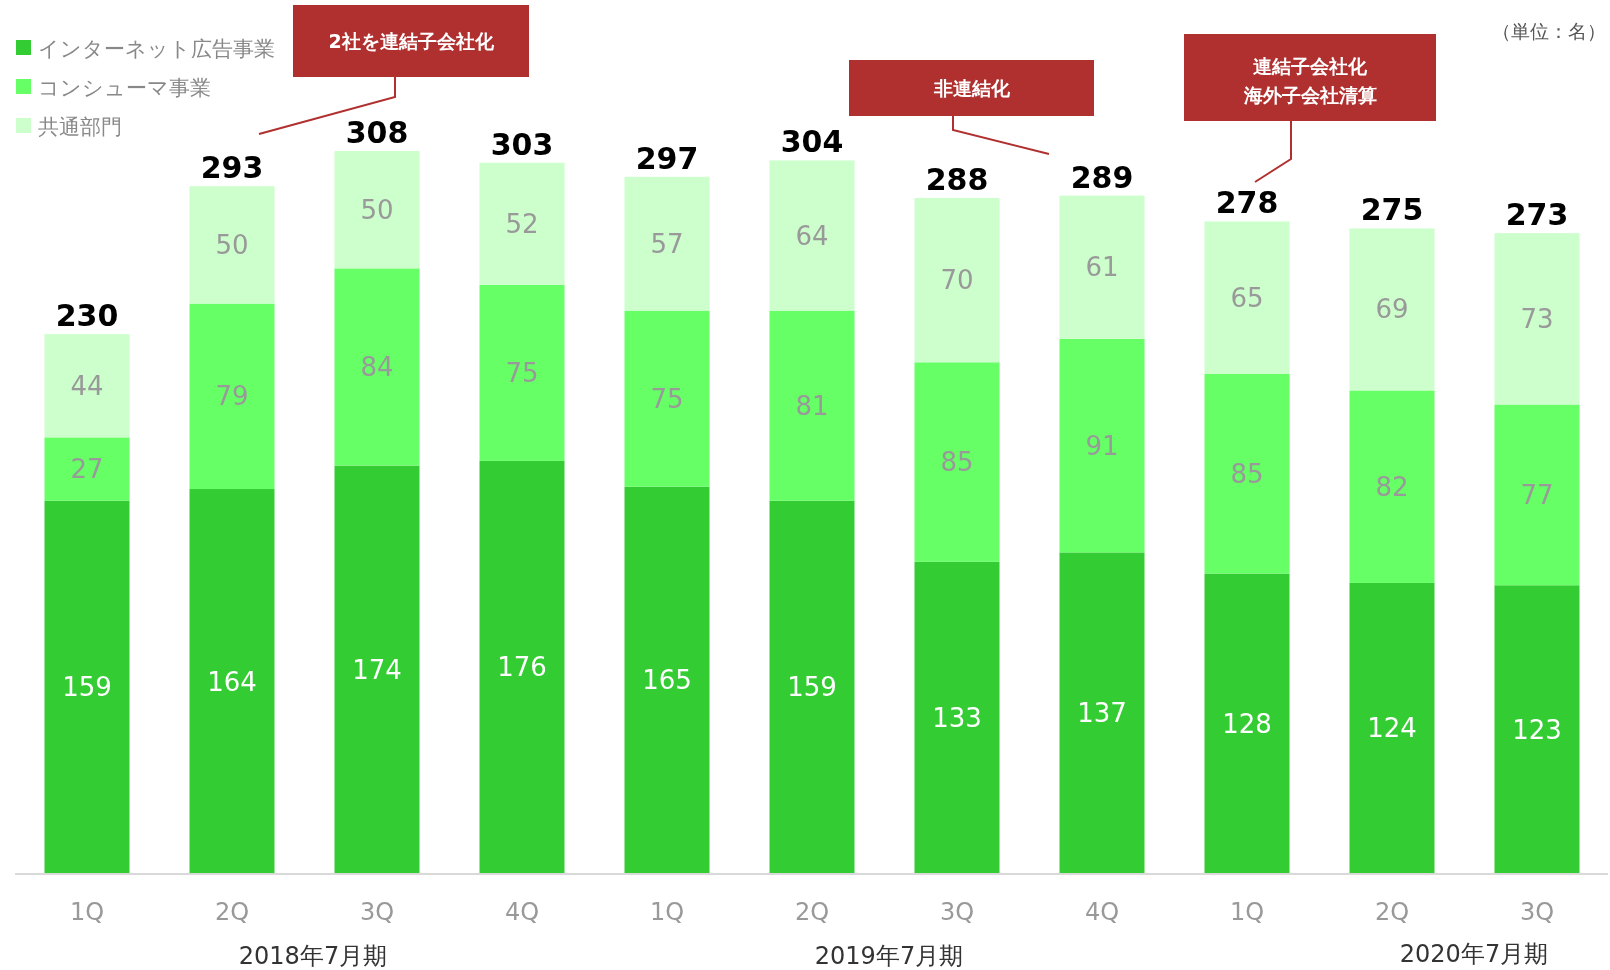  What do you see at coordinates (1537, 215) in the screenshot?
I see `total-label: 273` at bounding box center [1537, 215].